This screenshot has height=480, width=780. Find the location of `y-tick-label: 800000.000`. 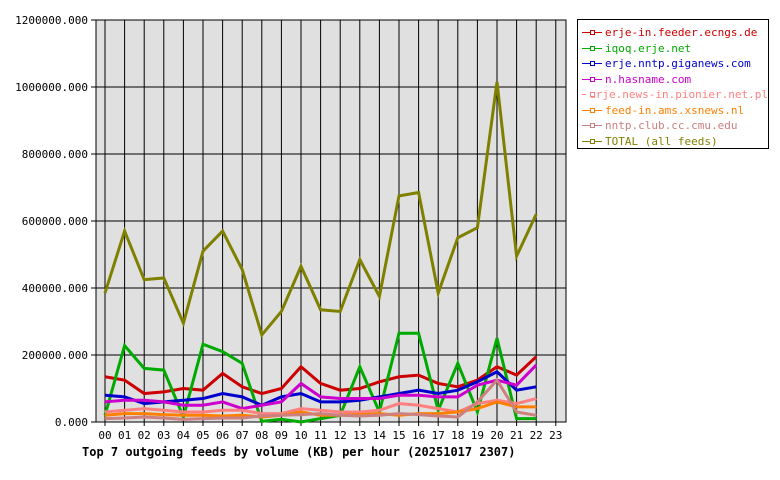

y-tick-label: 800000.000 is located at coordinates (55, 154).